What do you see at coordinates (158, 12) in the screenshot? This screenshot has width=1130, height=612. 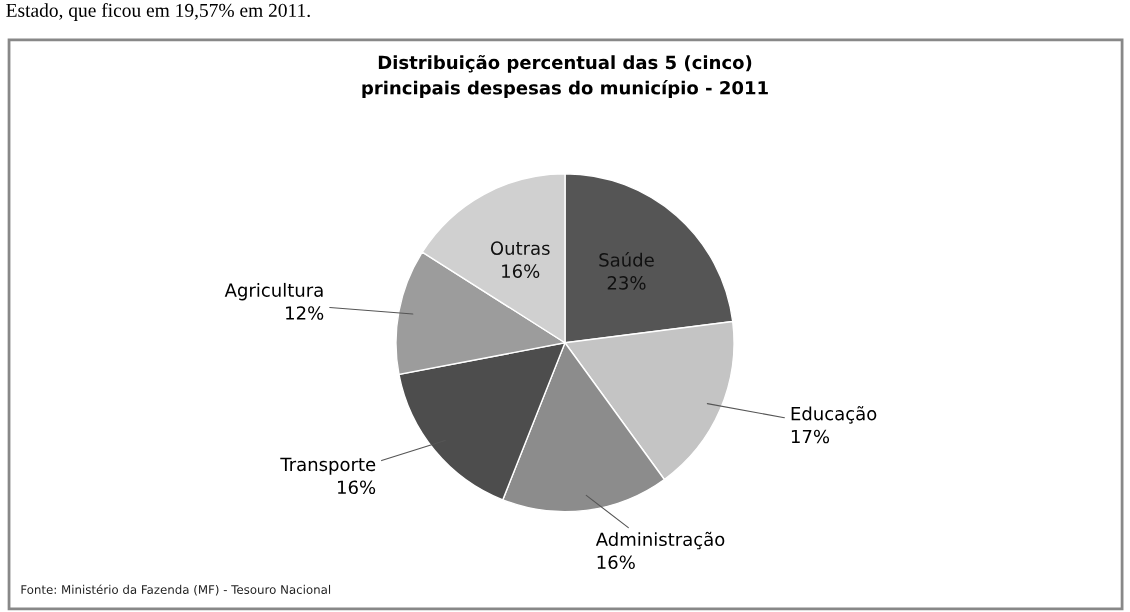 I see `text: Estado, que ficou em 19,57% em 2011.` at bounding box center [158, 12].